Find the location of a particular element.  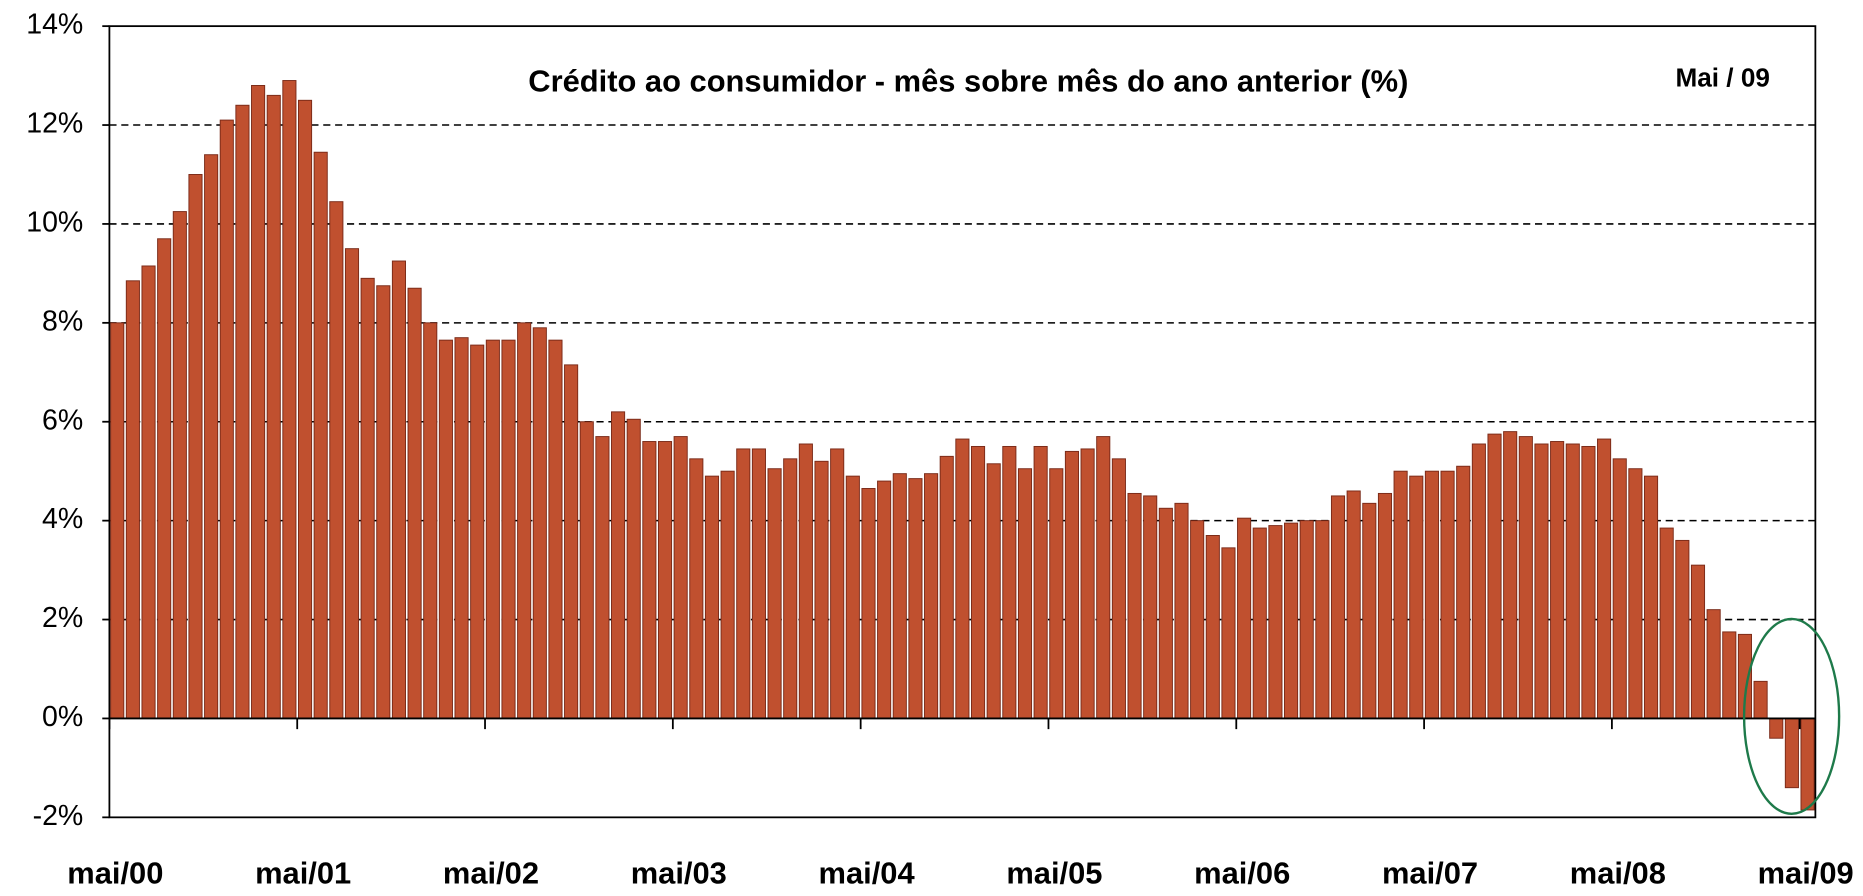

x-tick-label: mai/01 is located at coordinates (303, 873).